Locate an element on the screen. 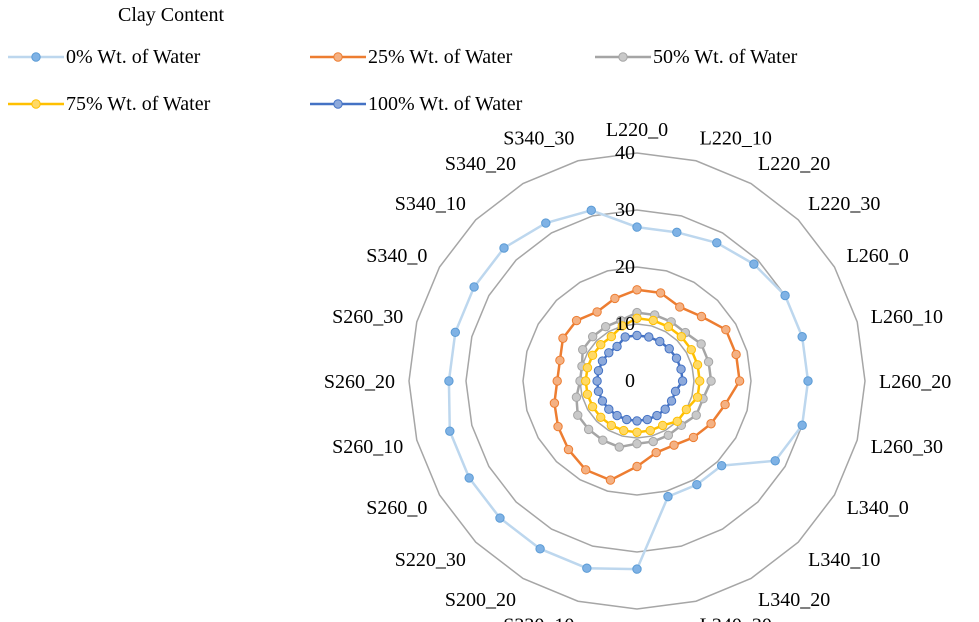  category-label: L340_10 is located at coordinates (844, 560).